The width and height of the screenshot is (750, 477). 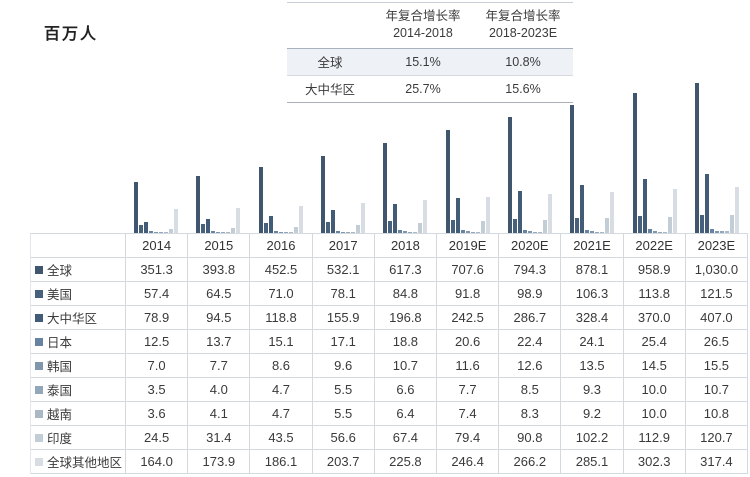 I want to click on bar-越南-2020E, so click(x=539, y=232).